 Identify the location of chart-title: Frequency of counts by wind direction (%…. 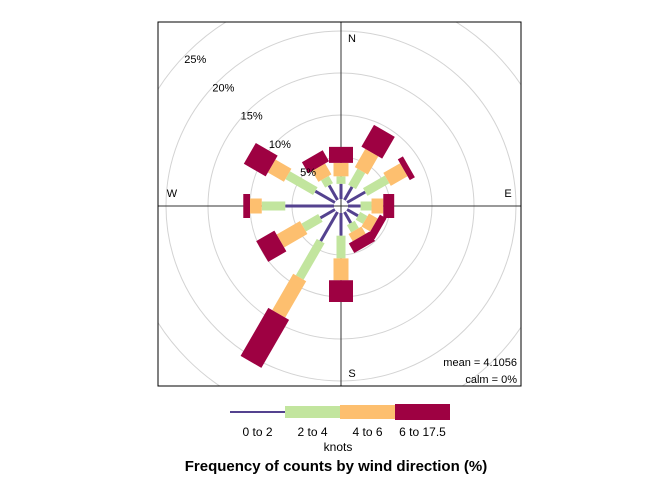
(336, 466).